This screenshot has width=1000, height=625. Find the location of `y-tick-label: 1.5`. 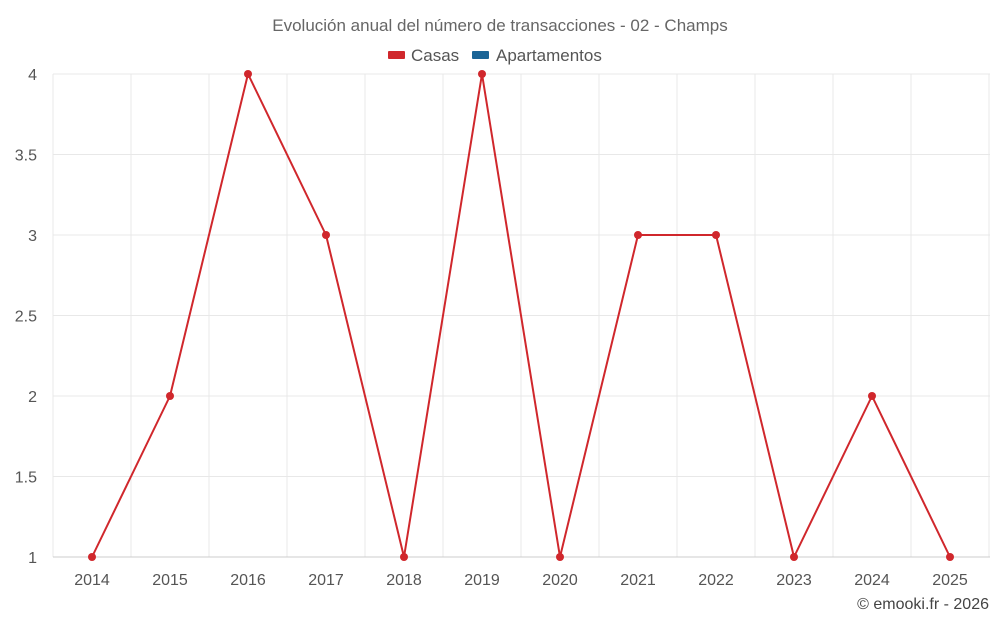

y-tick-label: 1.5 is located at coordinates (26, 478).